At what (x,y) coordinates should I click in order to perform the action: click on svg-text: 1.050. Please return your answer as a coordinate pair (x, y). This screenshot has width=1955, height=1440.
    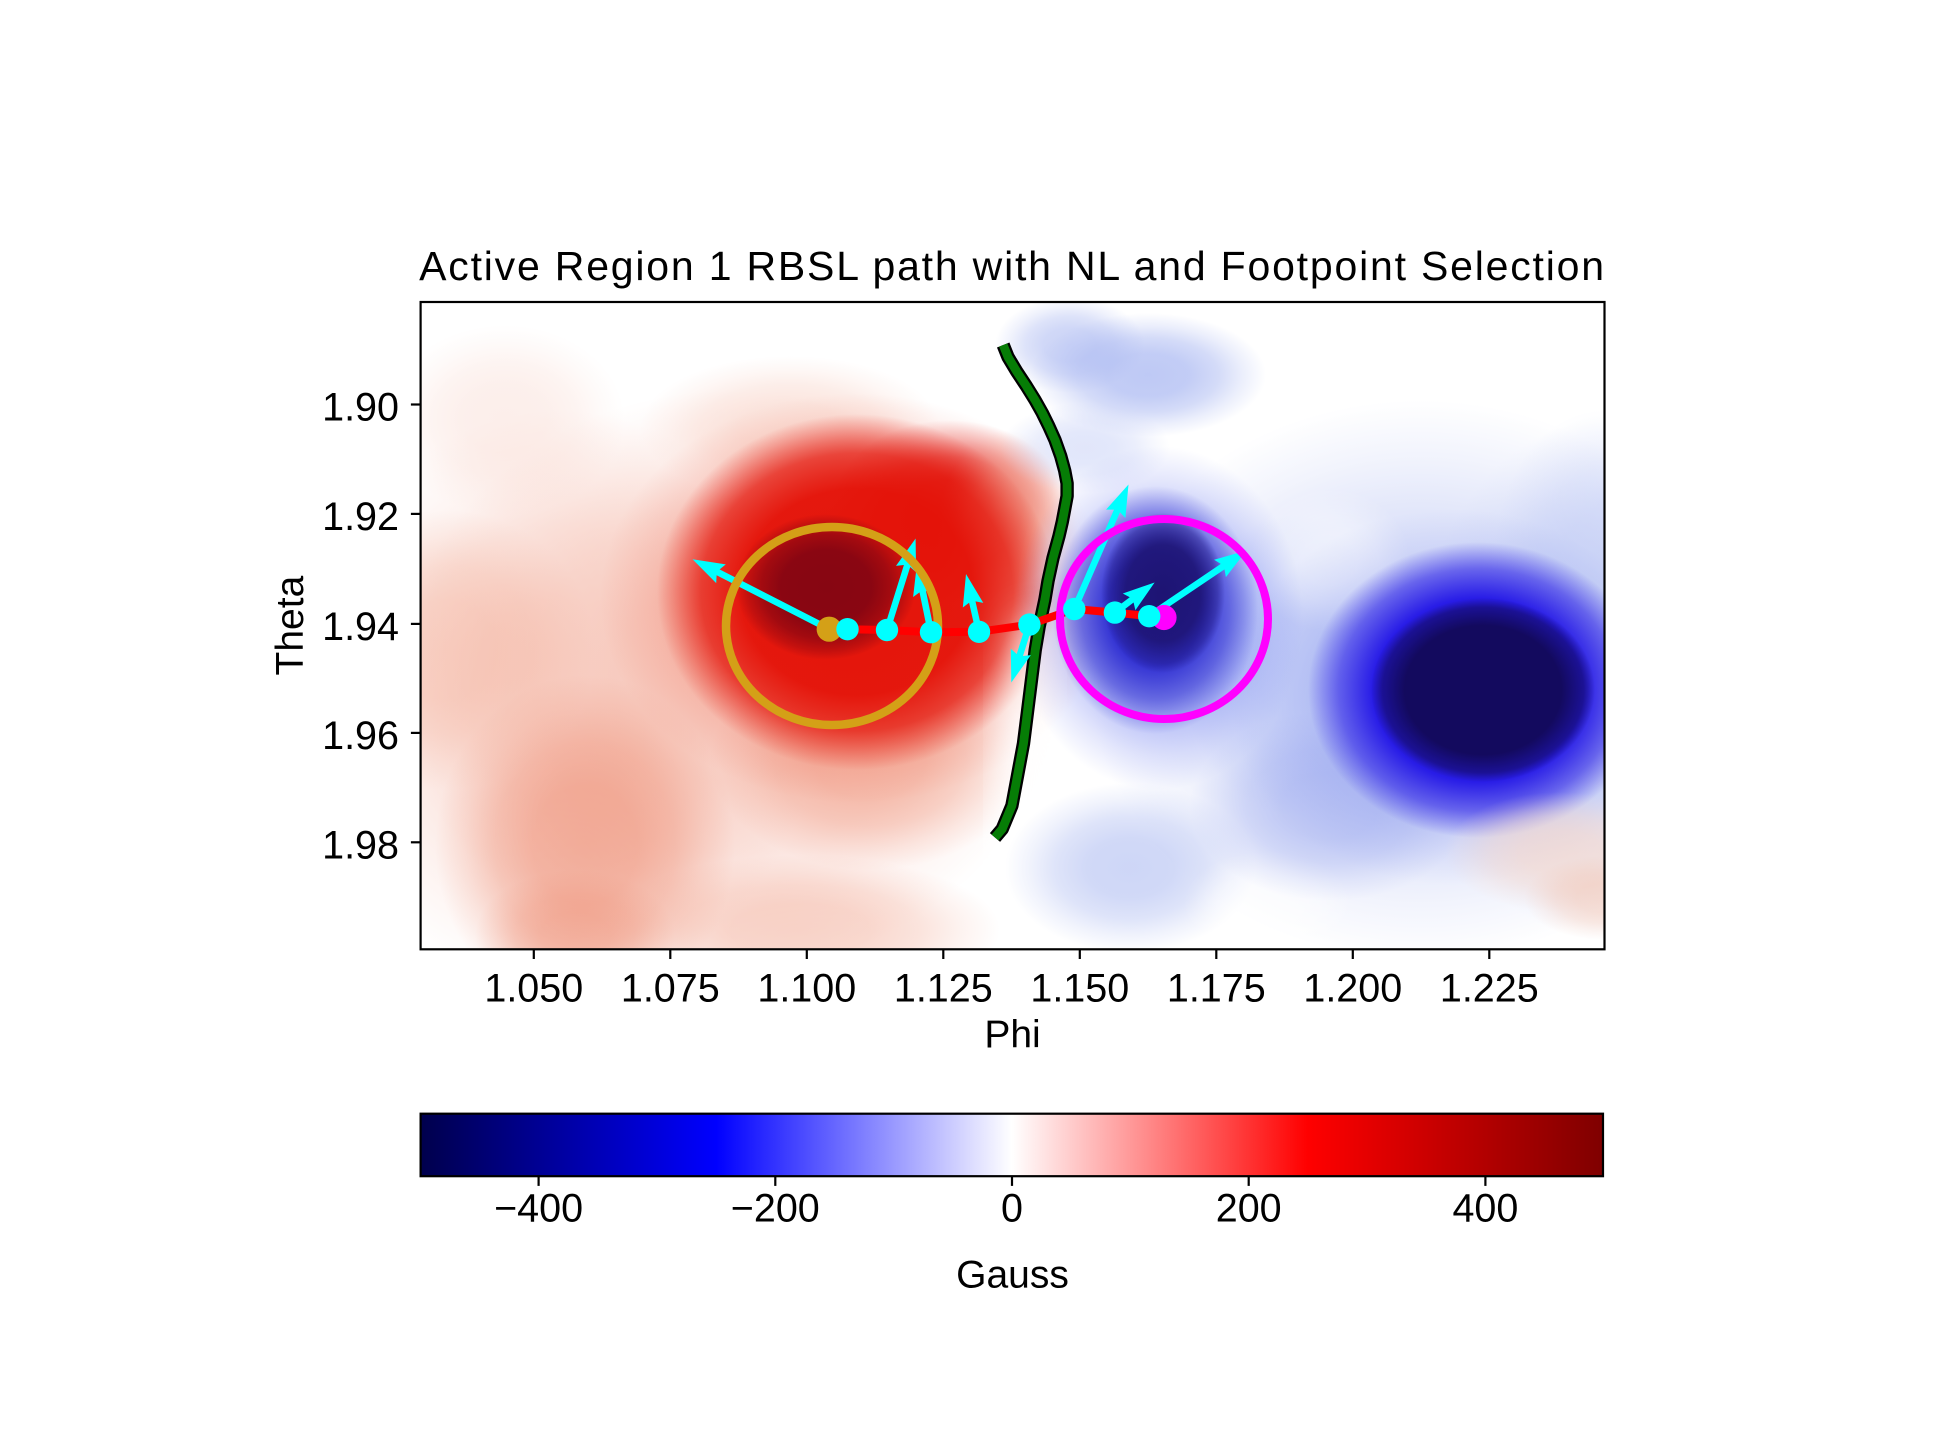
    Looking at the image, I should click on (533, 988).